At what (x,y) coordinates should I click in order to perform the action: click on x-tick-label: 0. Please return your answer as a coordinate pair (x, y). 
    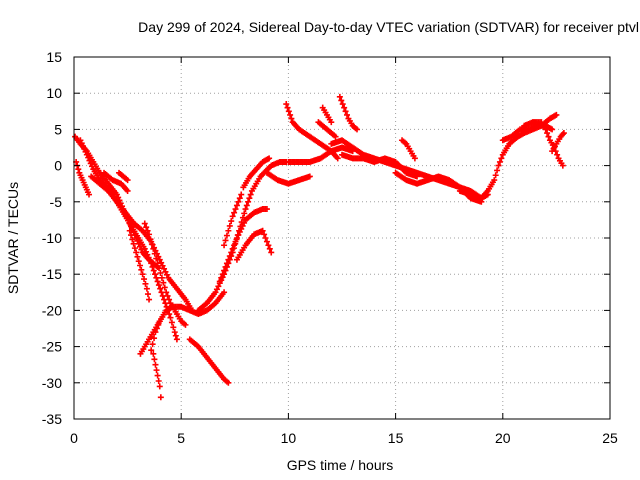
    Looking at the image, I should click on (74, 438).